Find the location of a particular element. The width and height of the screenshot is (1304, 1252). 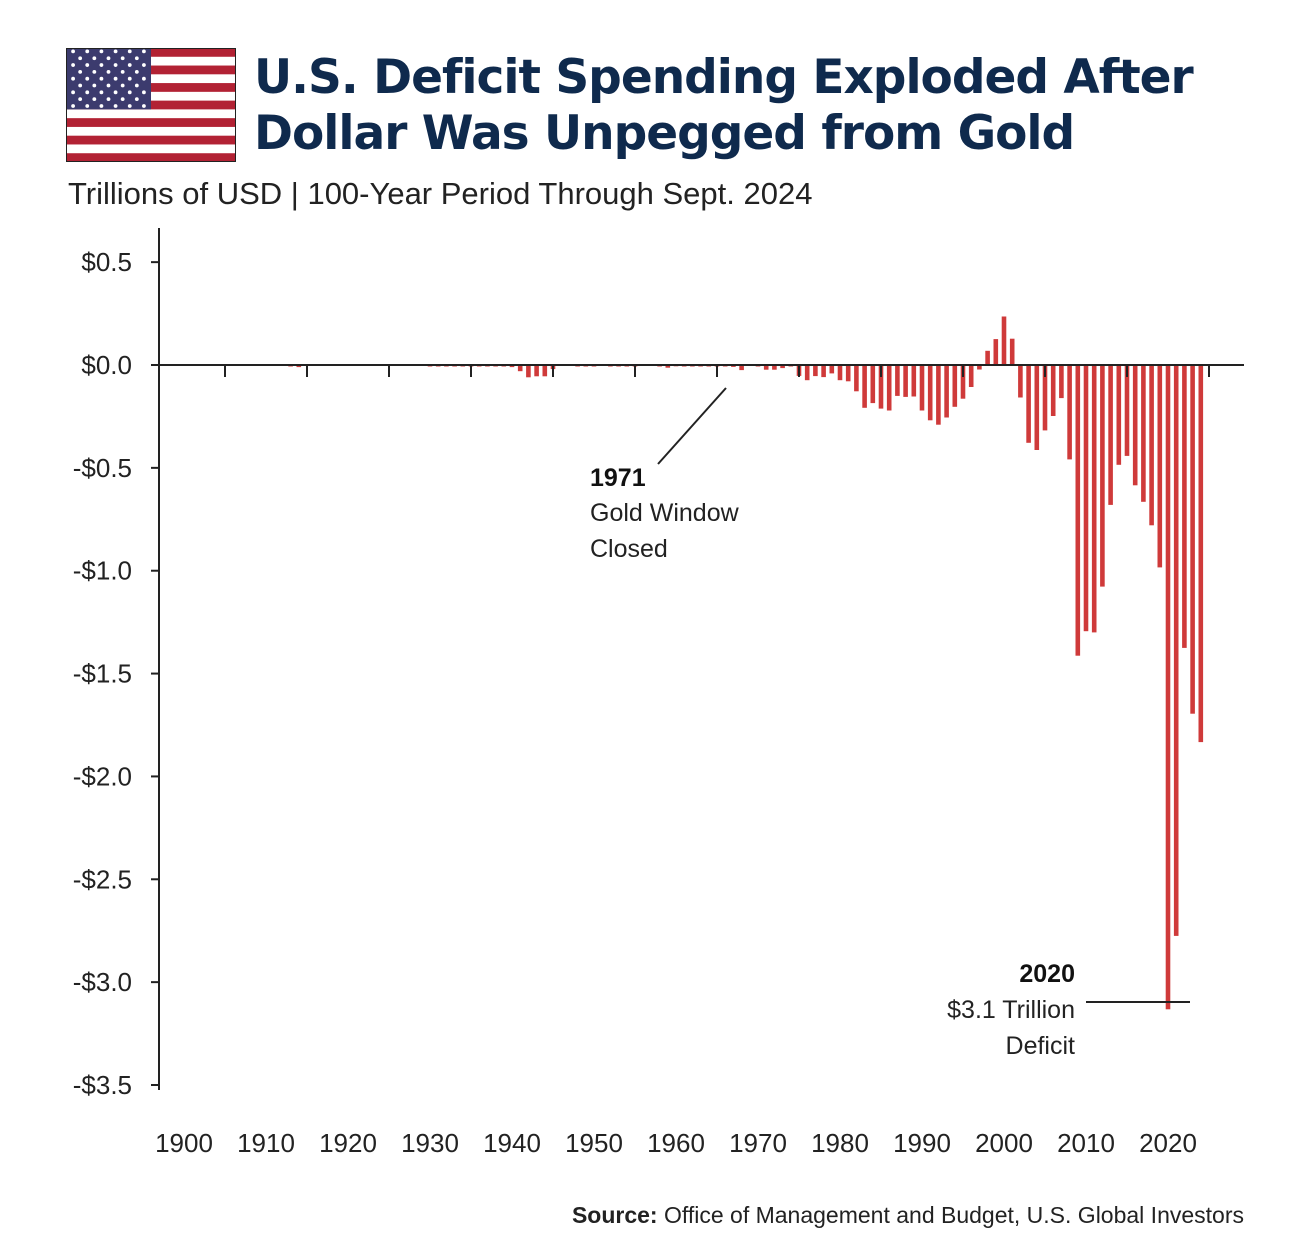

bar-2001 is located at coordinates (1012, 351).